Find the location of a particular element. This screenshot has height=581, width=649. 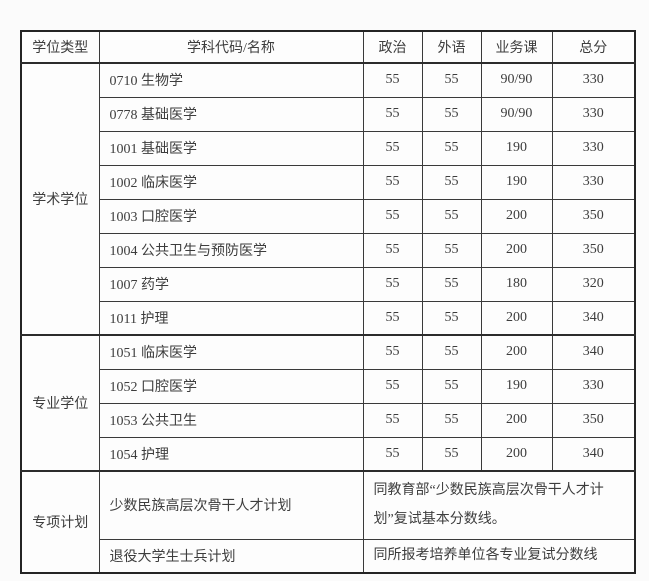

table-row: 1003 口腔医学 55 55 200 350 is located at coordinates (328, 216).